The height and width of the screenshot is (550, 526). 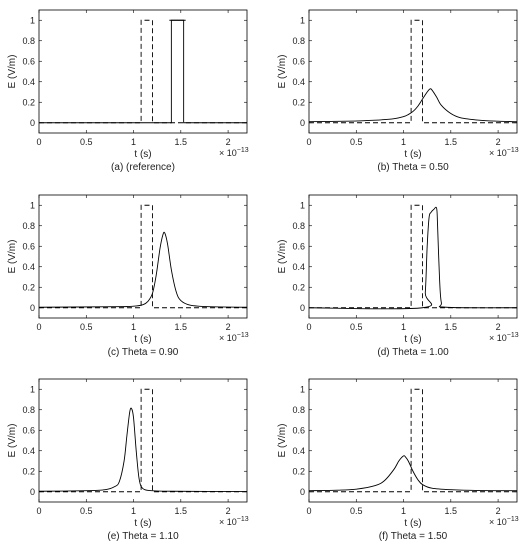 What do you see at coordinates (143, 167) in the screenshot?
I see `subplot-caption: (a) (reference)` at bounding box center [143, 167].